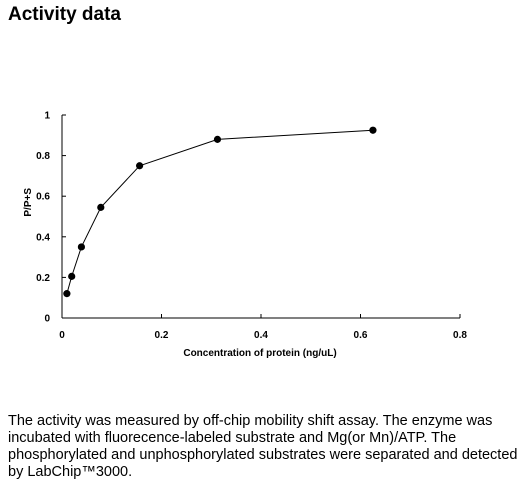  I want to click on x-tick-label: 0.6, so click(361, 335).